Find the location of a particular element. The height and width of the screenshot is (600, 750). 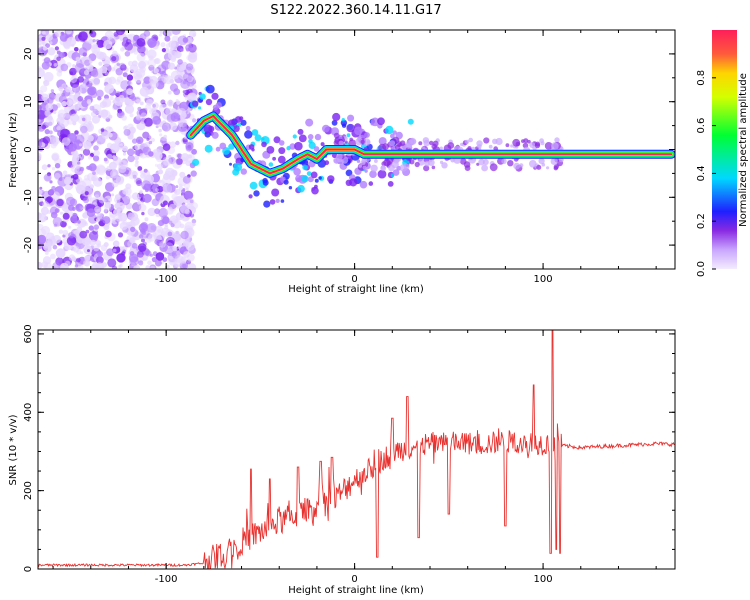

bottom-x-axis-label: Height of straight line (km) is located at coordinates (356, 590).